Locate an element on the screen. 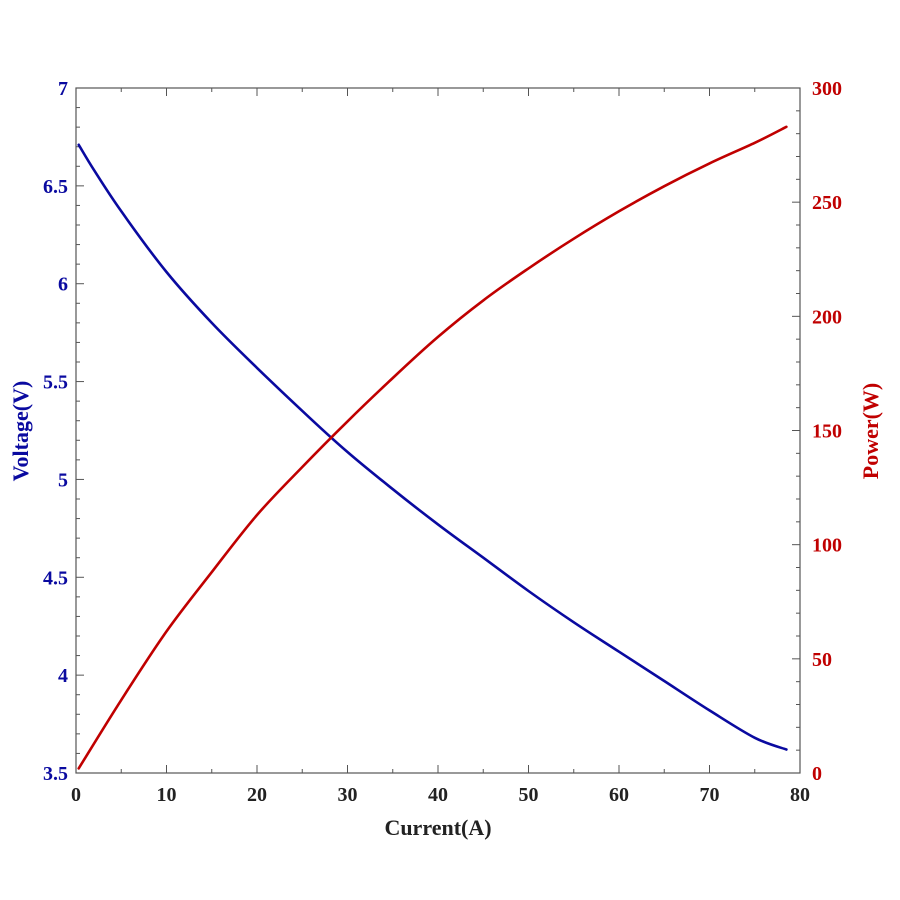 Image resolution: width=900 pixels, height=900 pixels. x-tick-label: 20 is located at coordinates (257, 795).